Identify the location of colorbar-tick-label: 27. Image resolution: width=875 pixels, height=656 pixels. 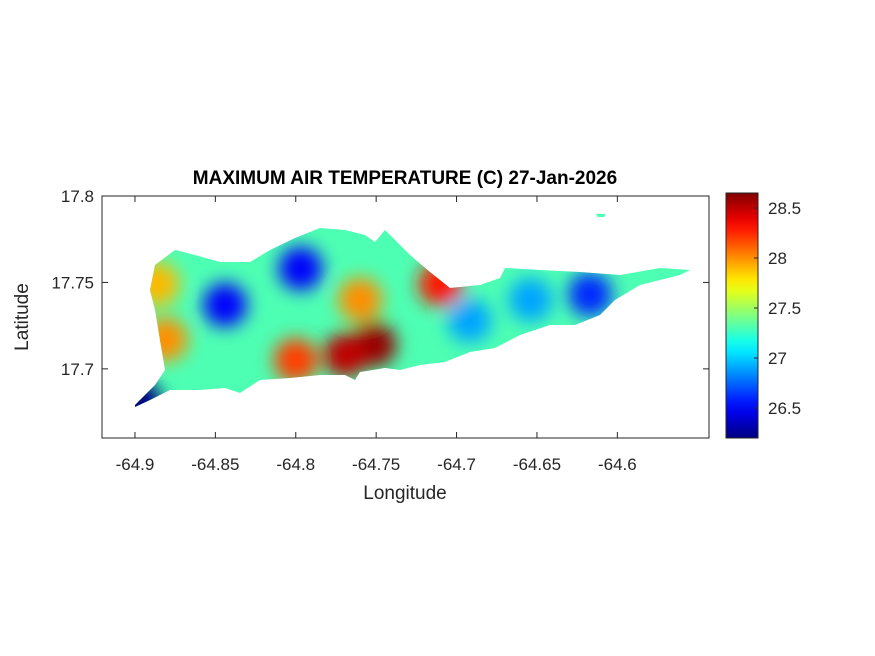
(777, 358).